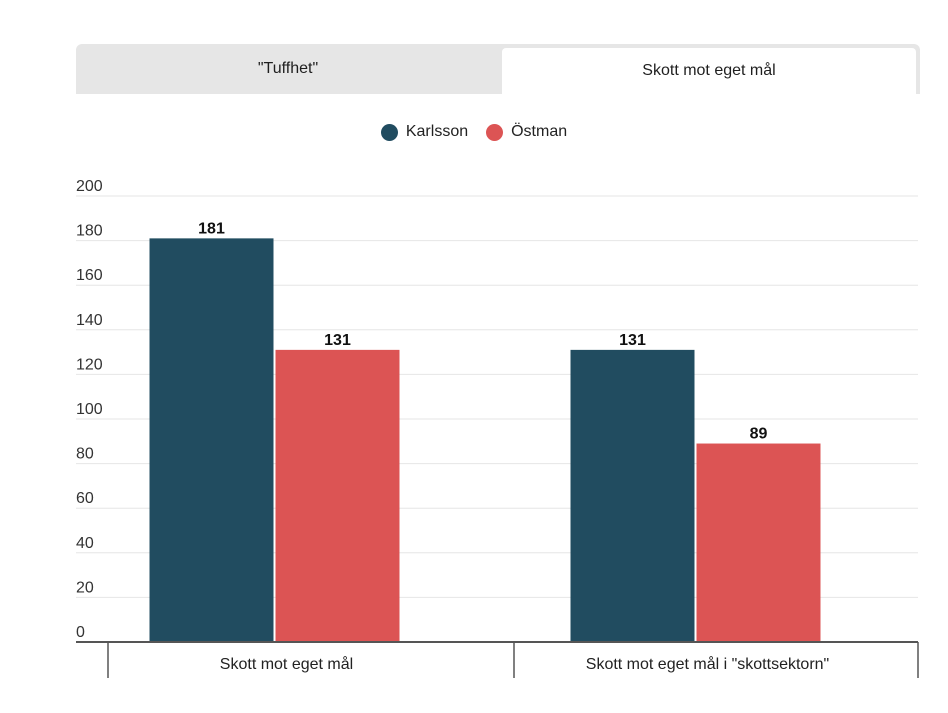  What do you see at coordinates (85, 454) in the screenshot?
I see `y-tick-label-80: 80` at bounding box center [85, 454].